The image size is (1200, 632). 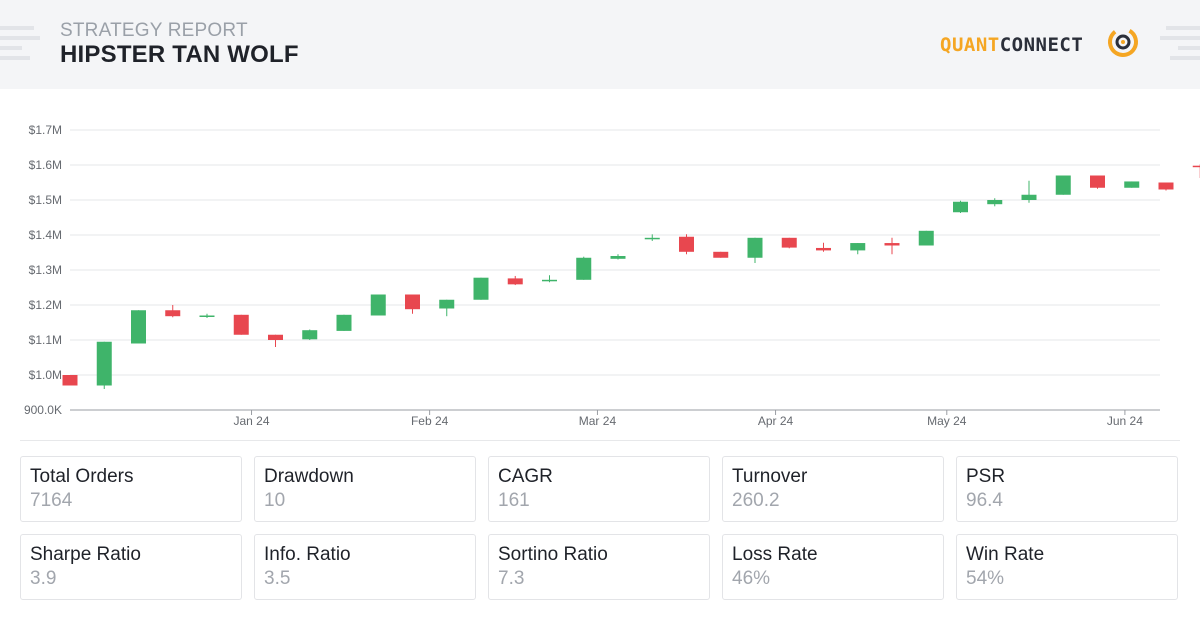 I want to click on metric-value: 10, so click(x=275, y=500).